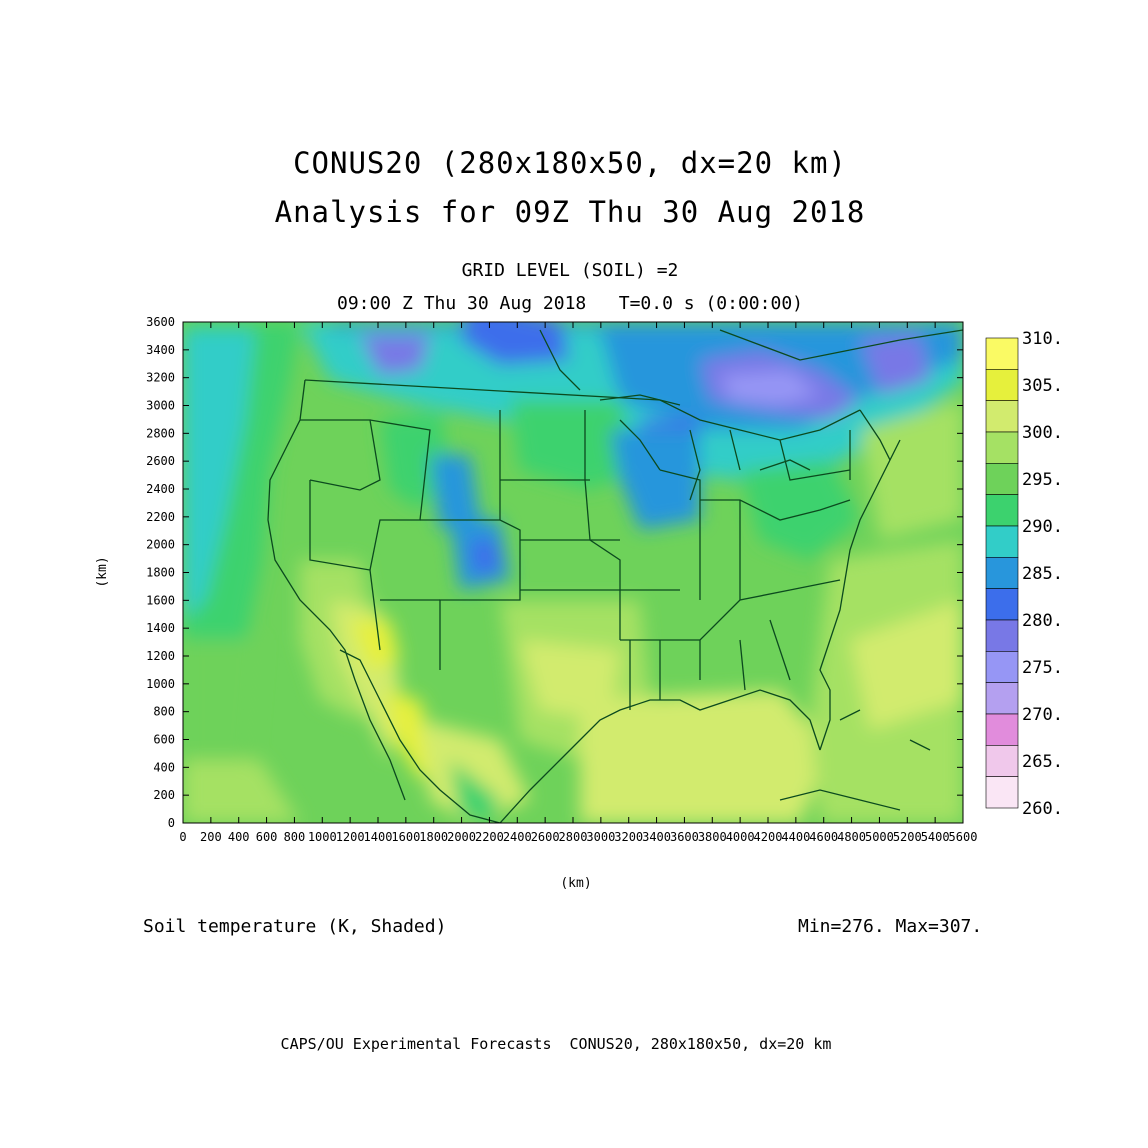 The width and height of the screenshot is (1148, 1148). I want to click on colorbar-label: 280., so click(1042, 621).